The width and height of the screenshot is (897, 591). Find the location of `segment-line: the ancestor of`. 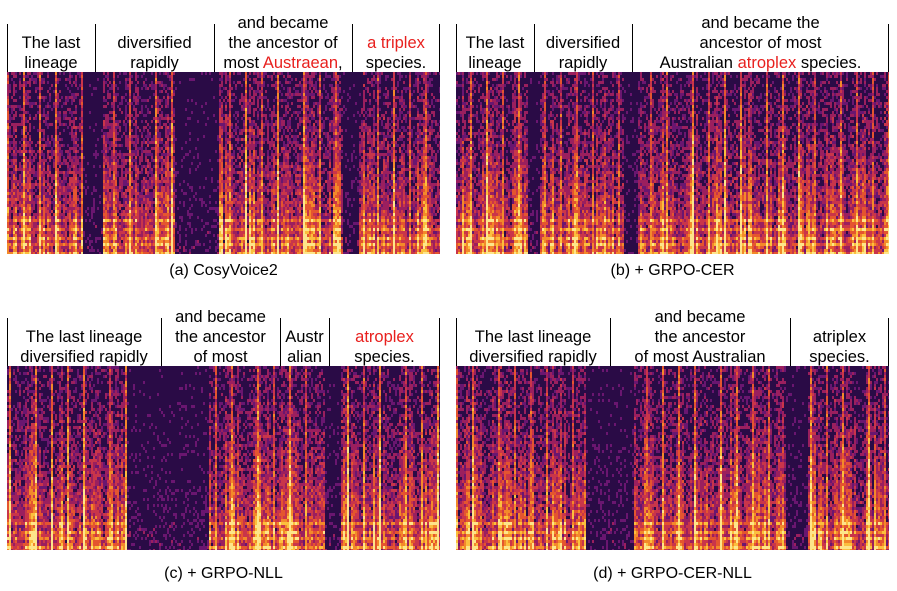

segment-line: the ancestor of is located at coordinates (282, 43).